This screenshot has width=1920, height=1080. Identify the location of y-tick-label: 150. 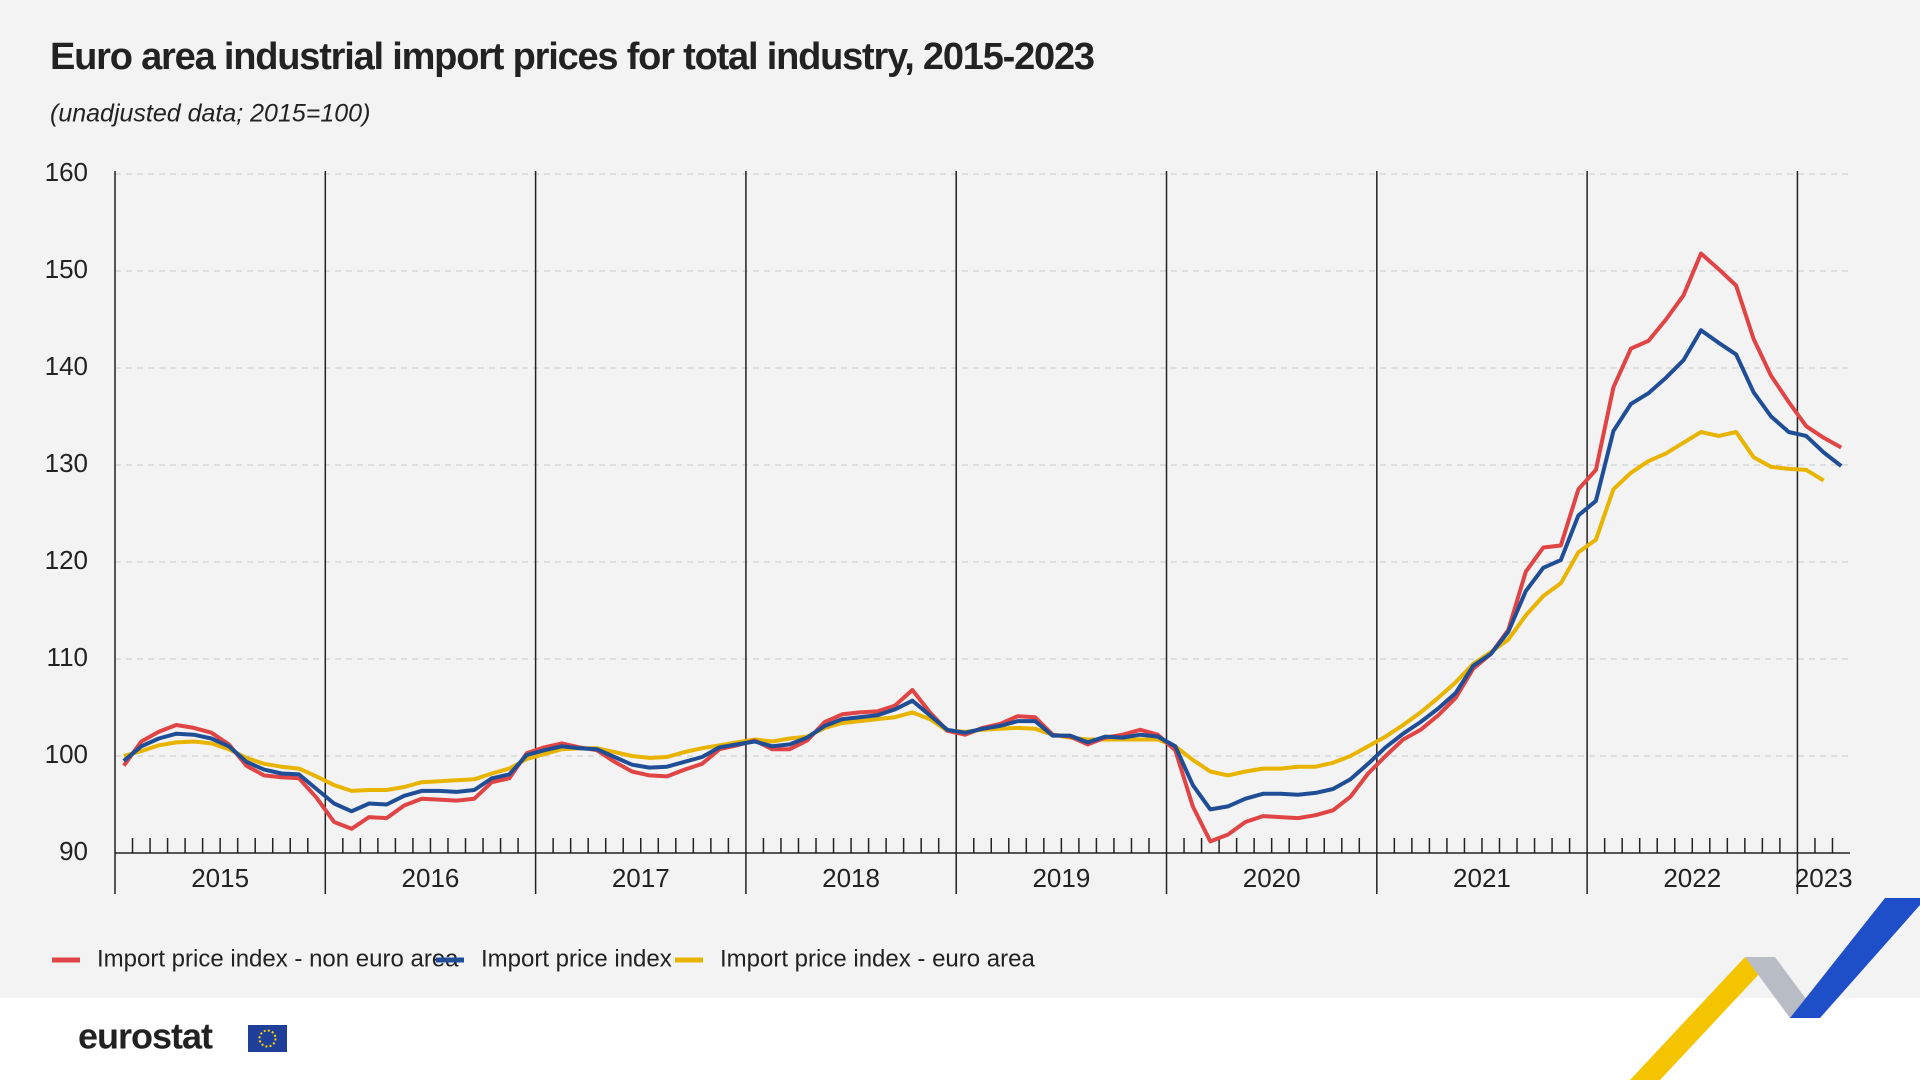
(66, 269).